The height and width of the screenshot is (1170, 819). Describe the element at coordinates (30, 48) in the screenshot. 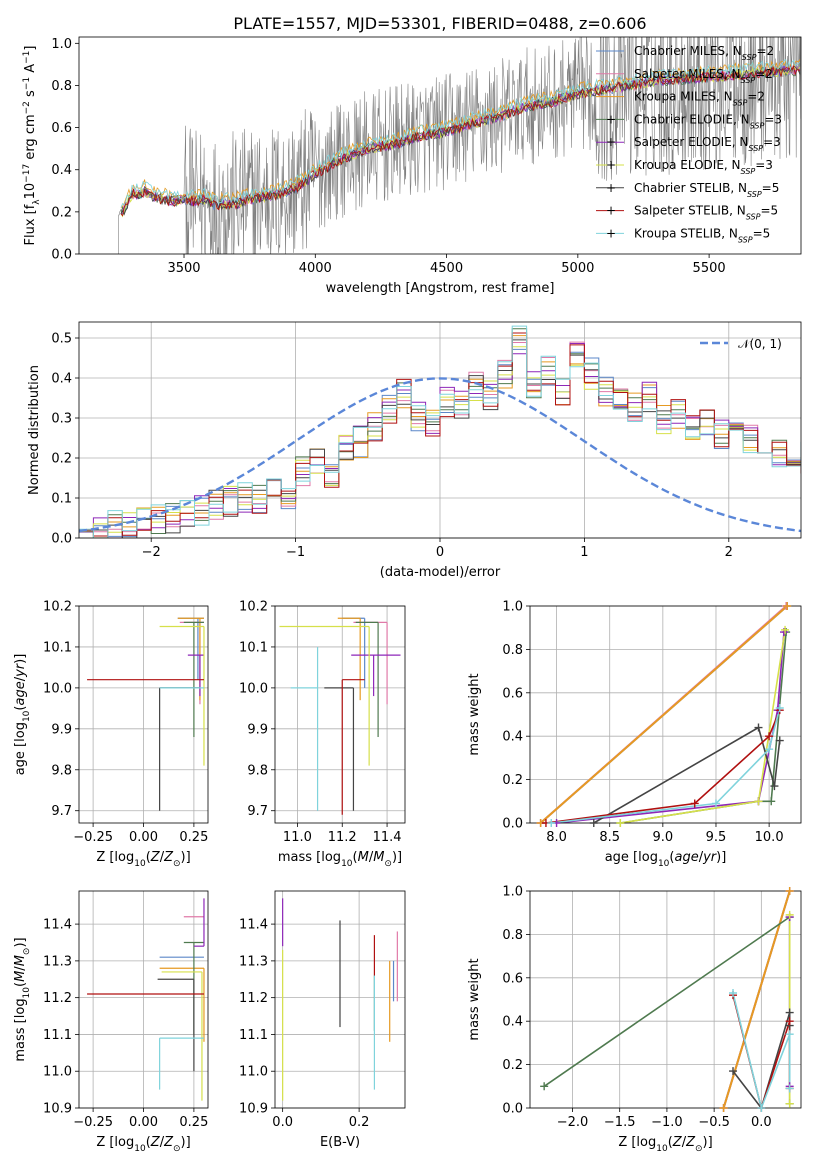

I see `y-axis-label-part: ]` at that location.